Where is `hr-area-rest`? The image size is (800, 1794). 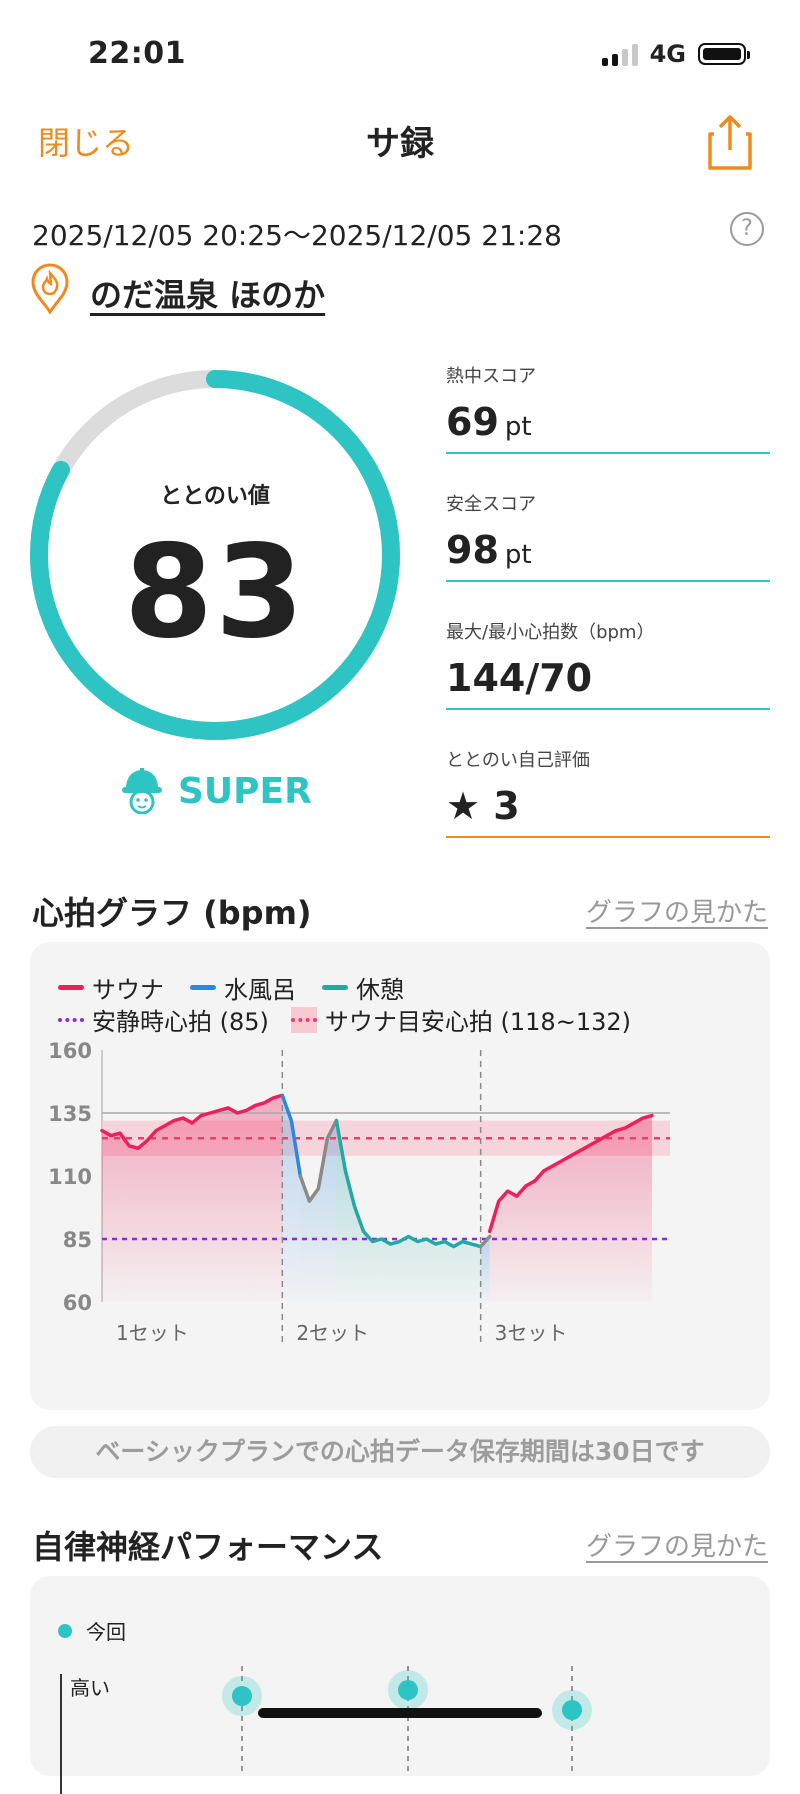 hr-area-rest is located at coordinates (408, 1211).